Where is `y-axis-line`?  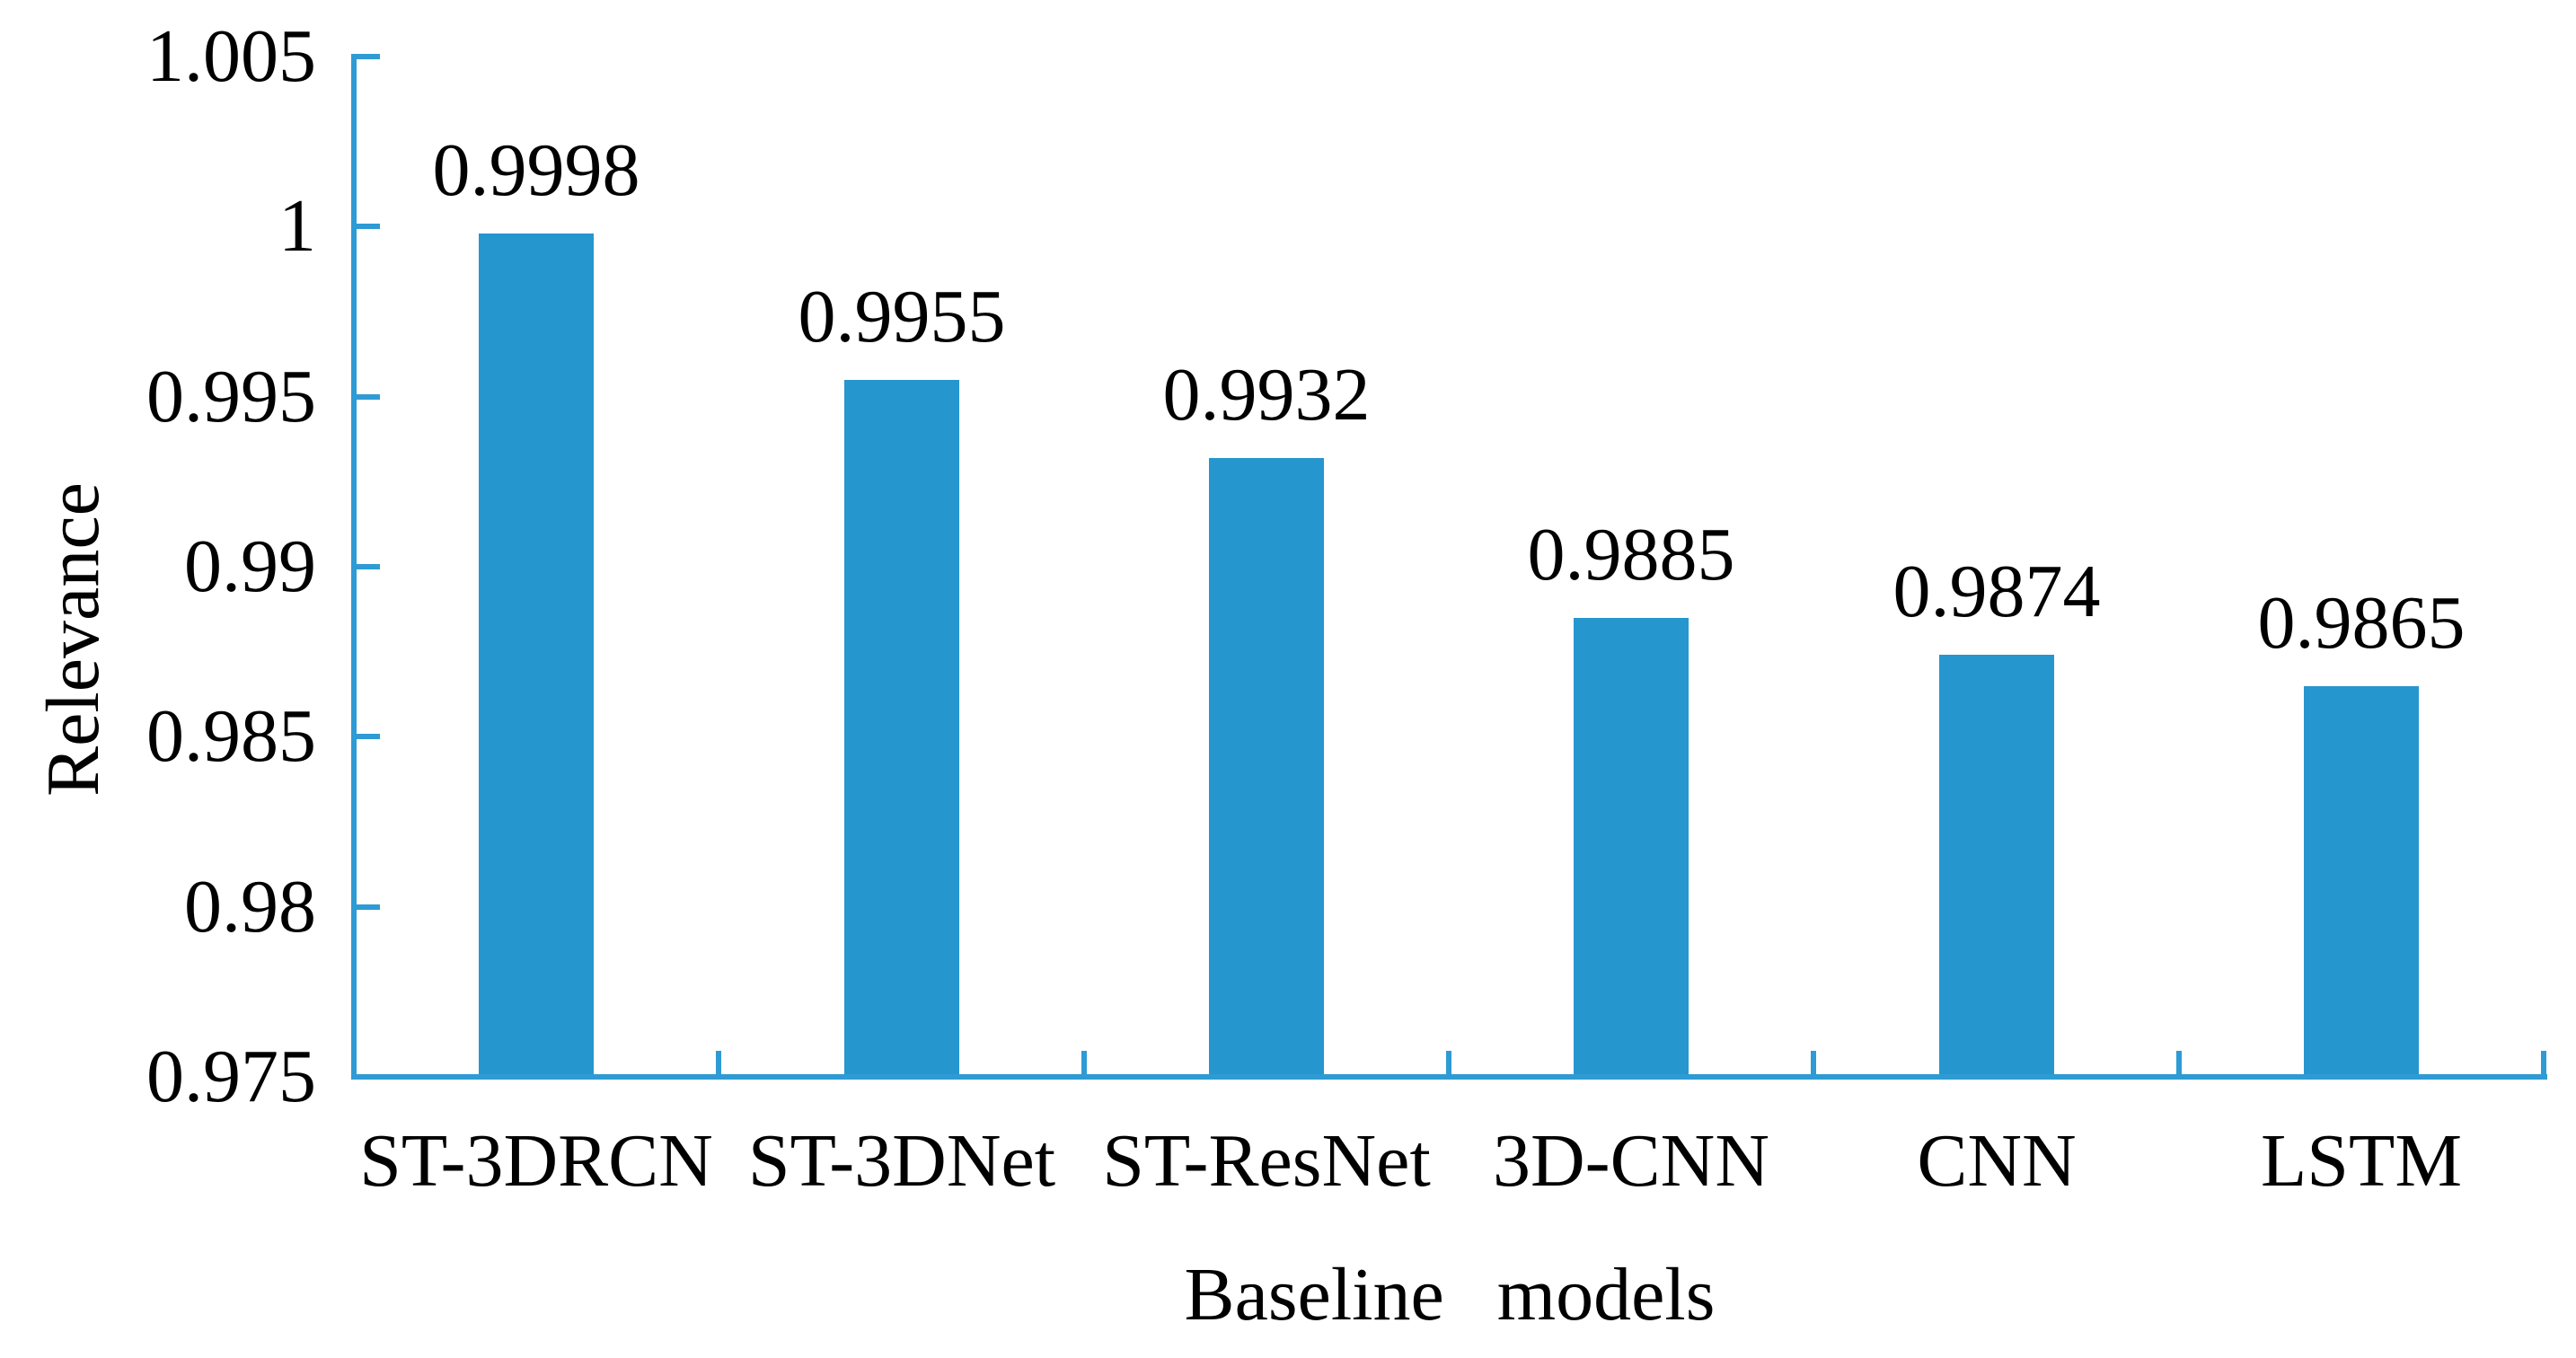
y-axis-line is located at coordinates (354, 567).